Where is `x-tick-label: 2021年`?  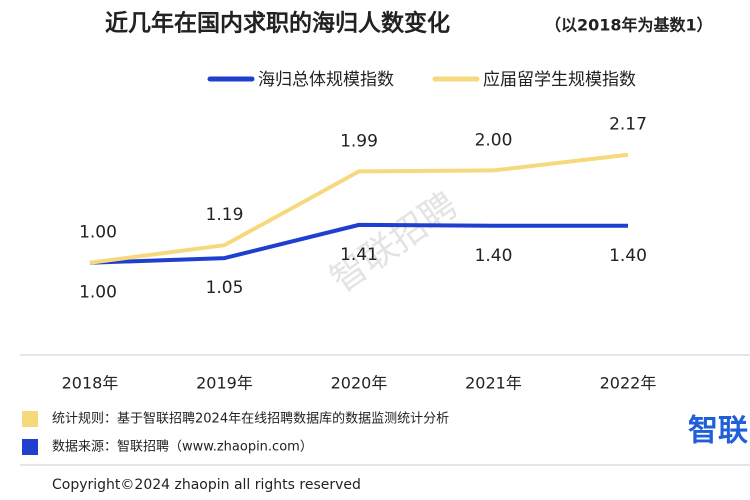 x-tick-label: 2021年 is located at coordinates (493, 383).